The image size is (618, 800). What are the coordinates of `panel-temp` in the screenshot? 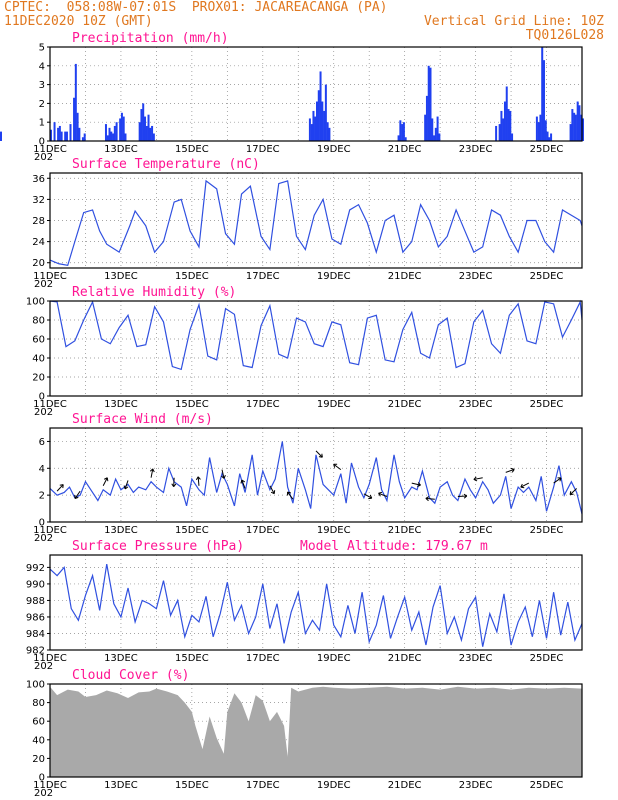 It's located at (315, 220).